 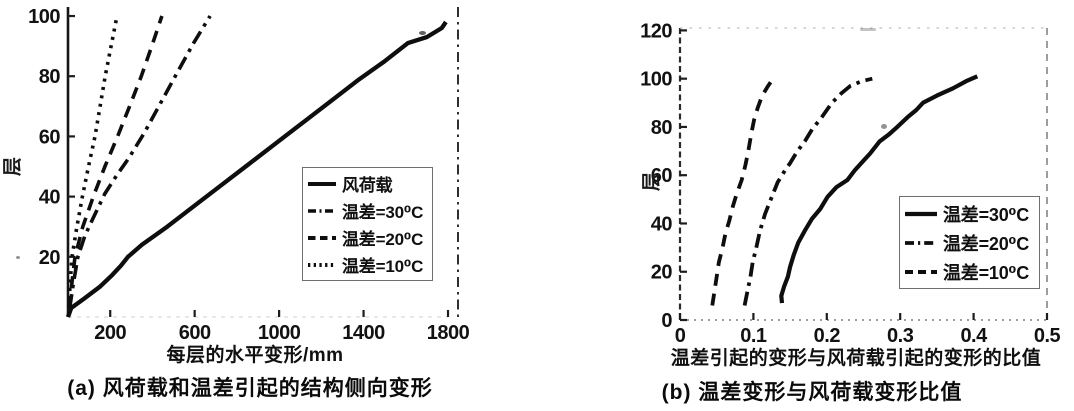 I want to click on x-tick-label: 0.4, so click(x=974, y=336).